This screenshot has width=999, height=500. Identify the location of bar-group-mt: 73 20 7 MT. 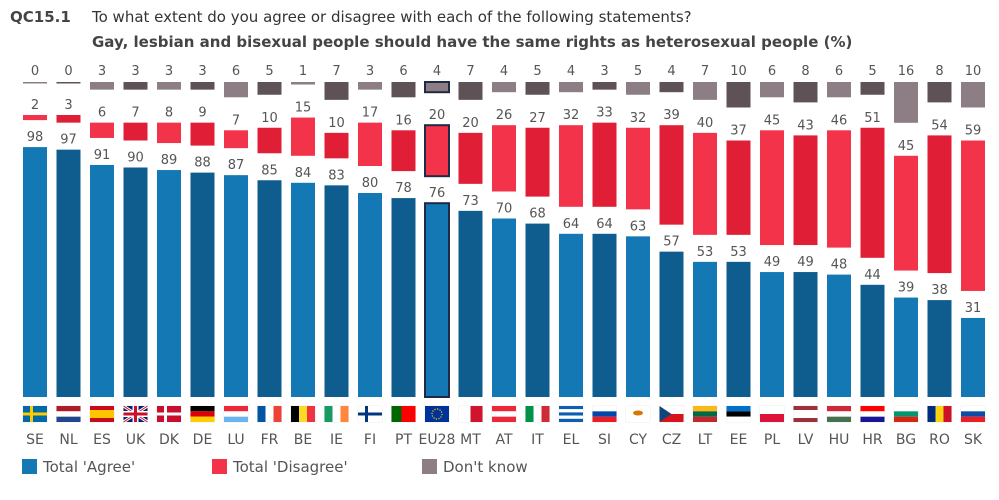
(470, 256).